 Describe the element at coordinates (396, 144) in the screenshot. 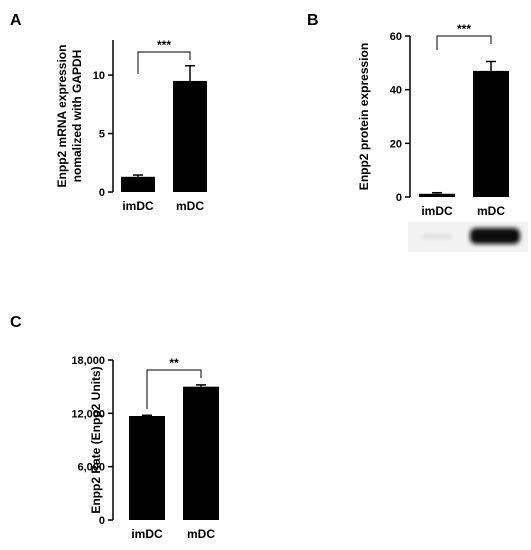

I see `y-tick-label-b: 20` at that location.